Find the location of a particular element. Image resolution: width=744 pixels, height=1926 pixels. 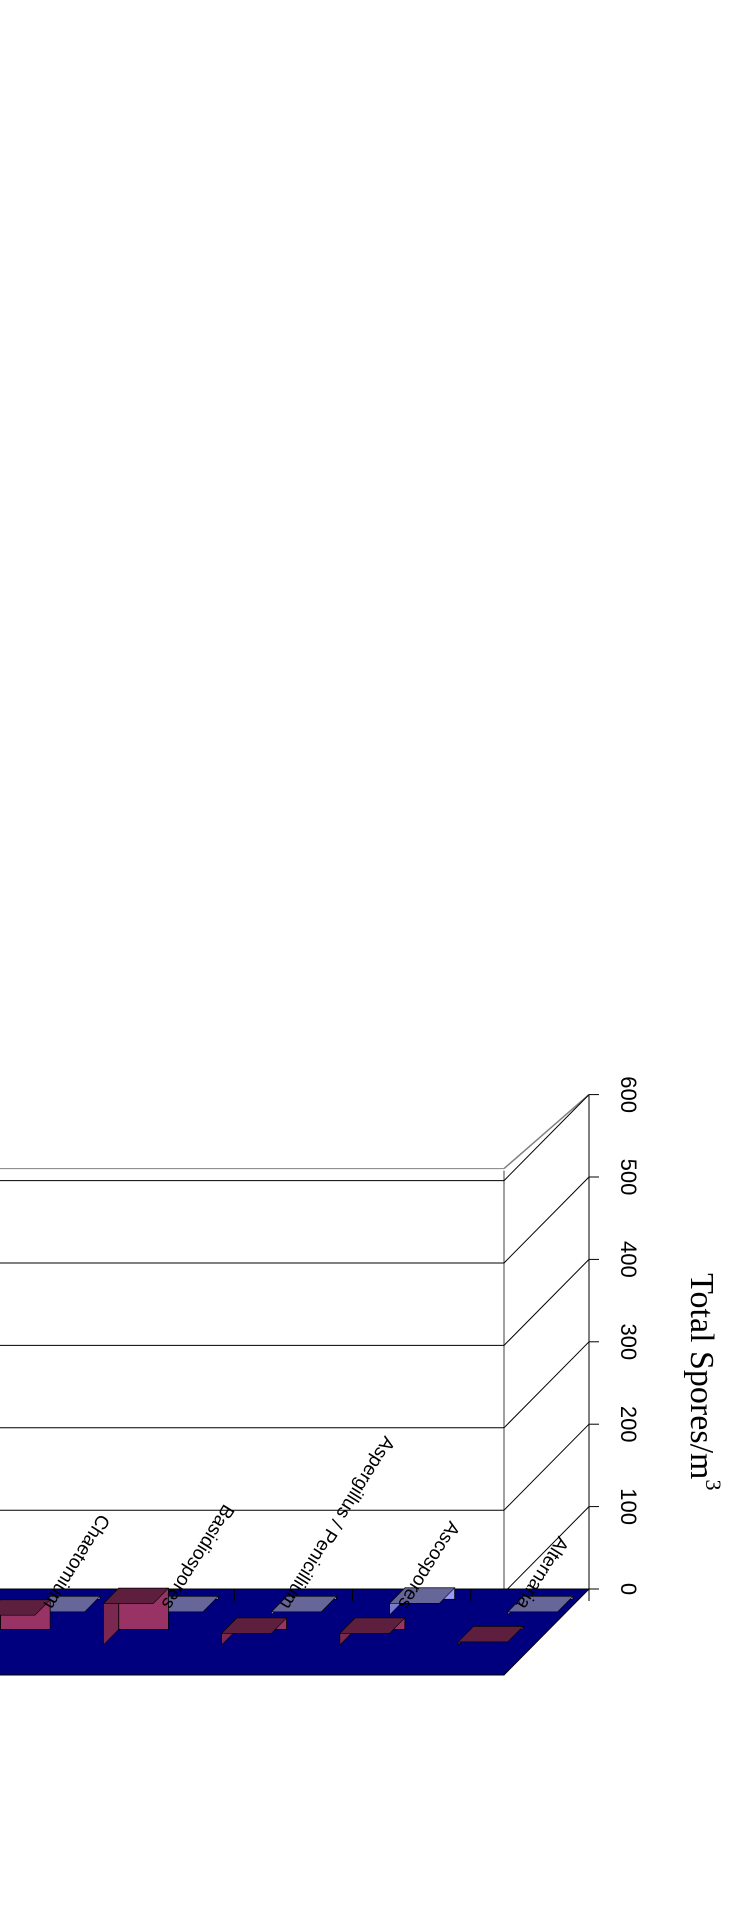

y-tick-label: 200 is located at coordinates (628, 1424).